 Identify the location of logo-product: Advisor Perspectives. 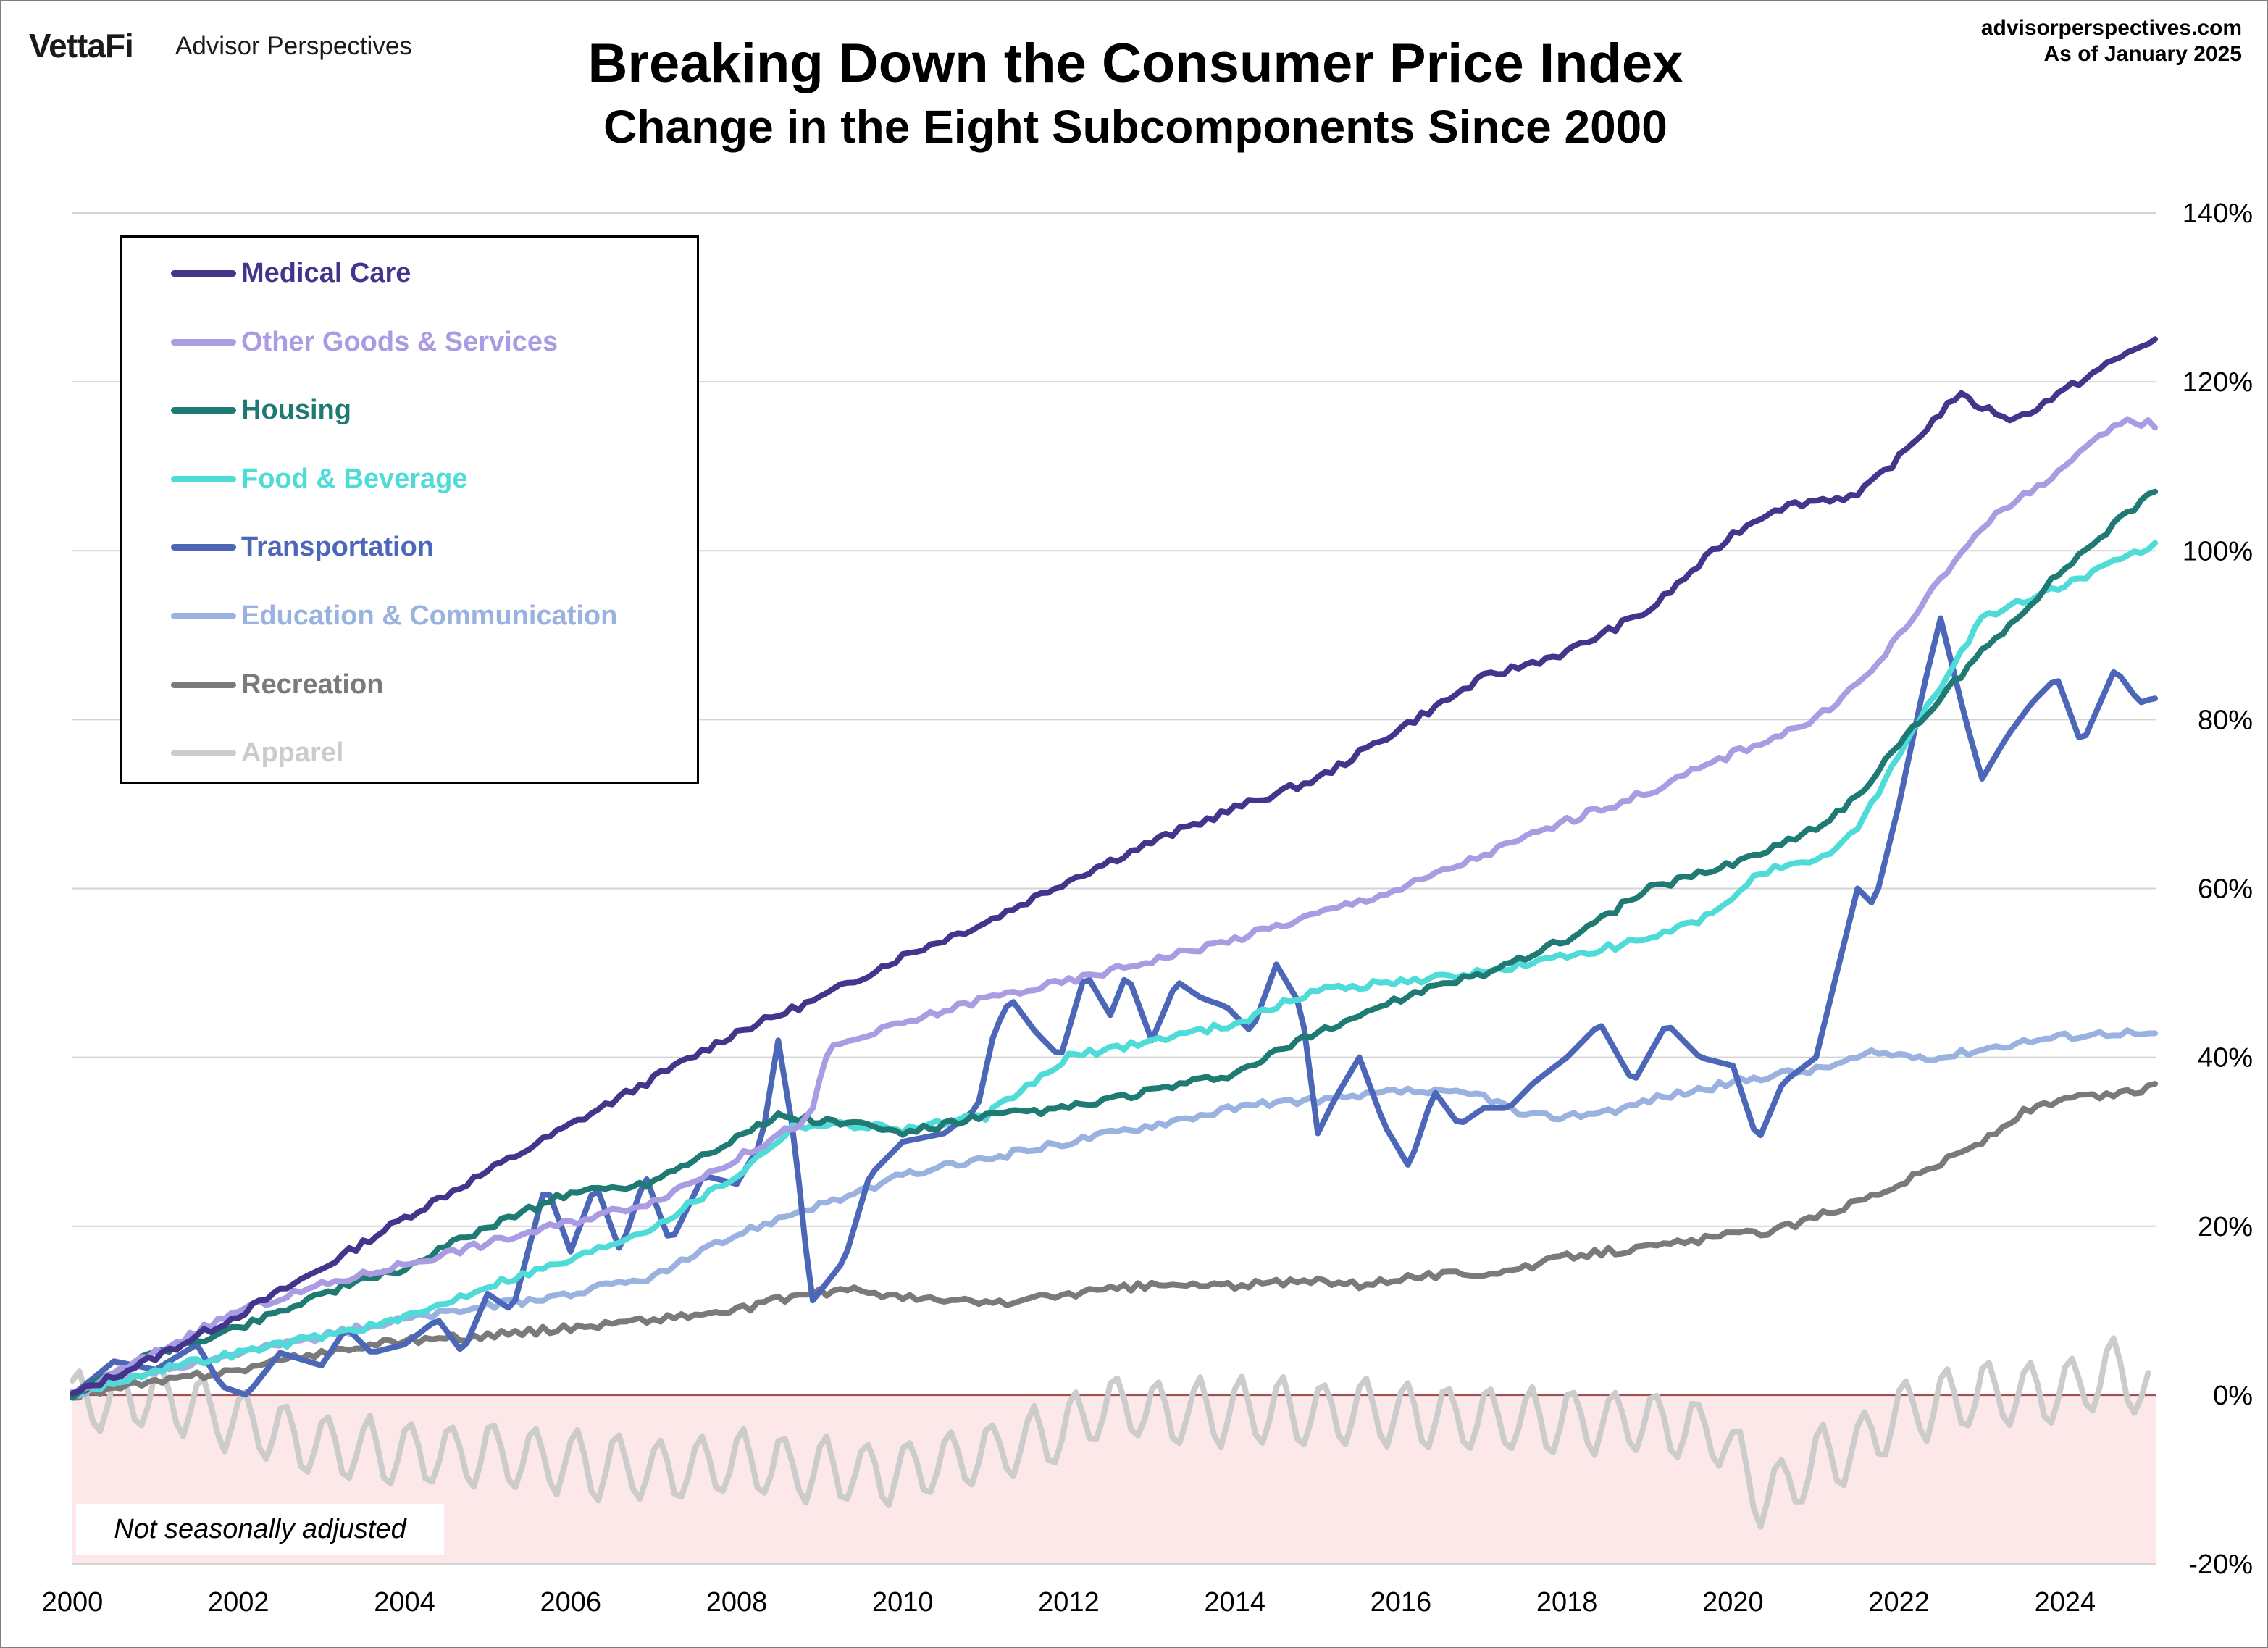
(294, 46).